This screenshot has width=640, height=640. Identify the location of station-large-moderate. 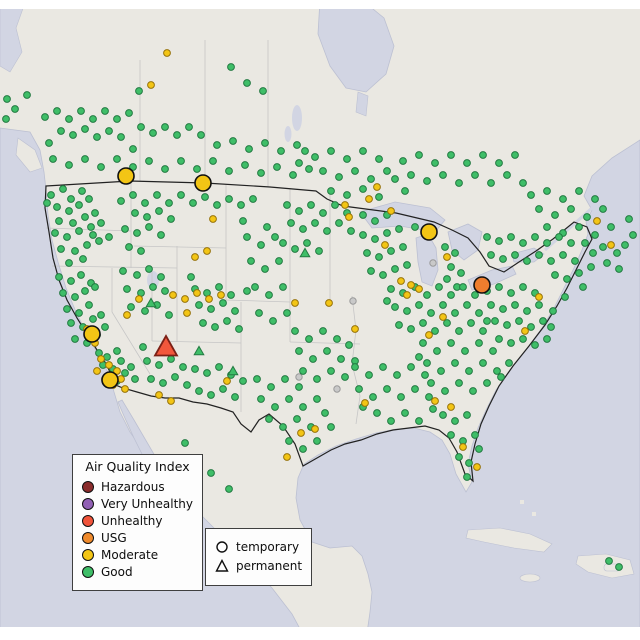
(203, 183).